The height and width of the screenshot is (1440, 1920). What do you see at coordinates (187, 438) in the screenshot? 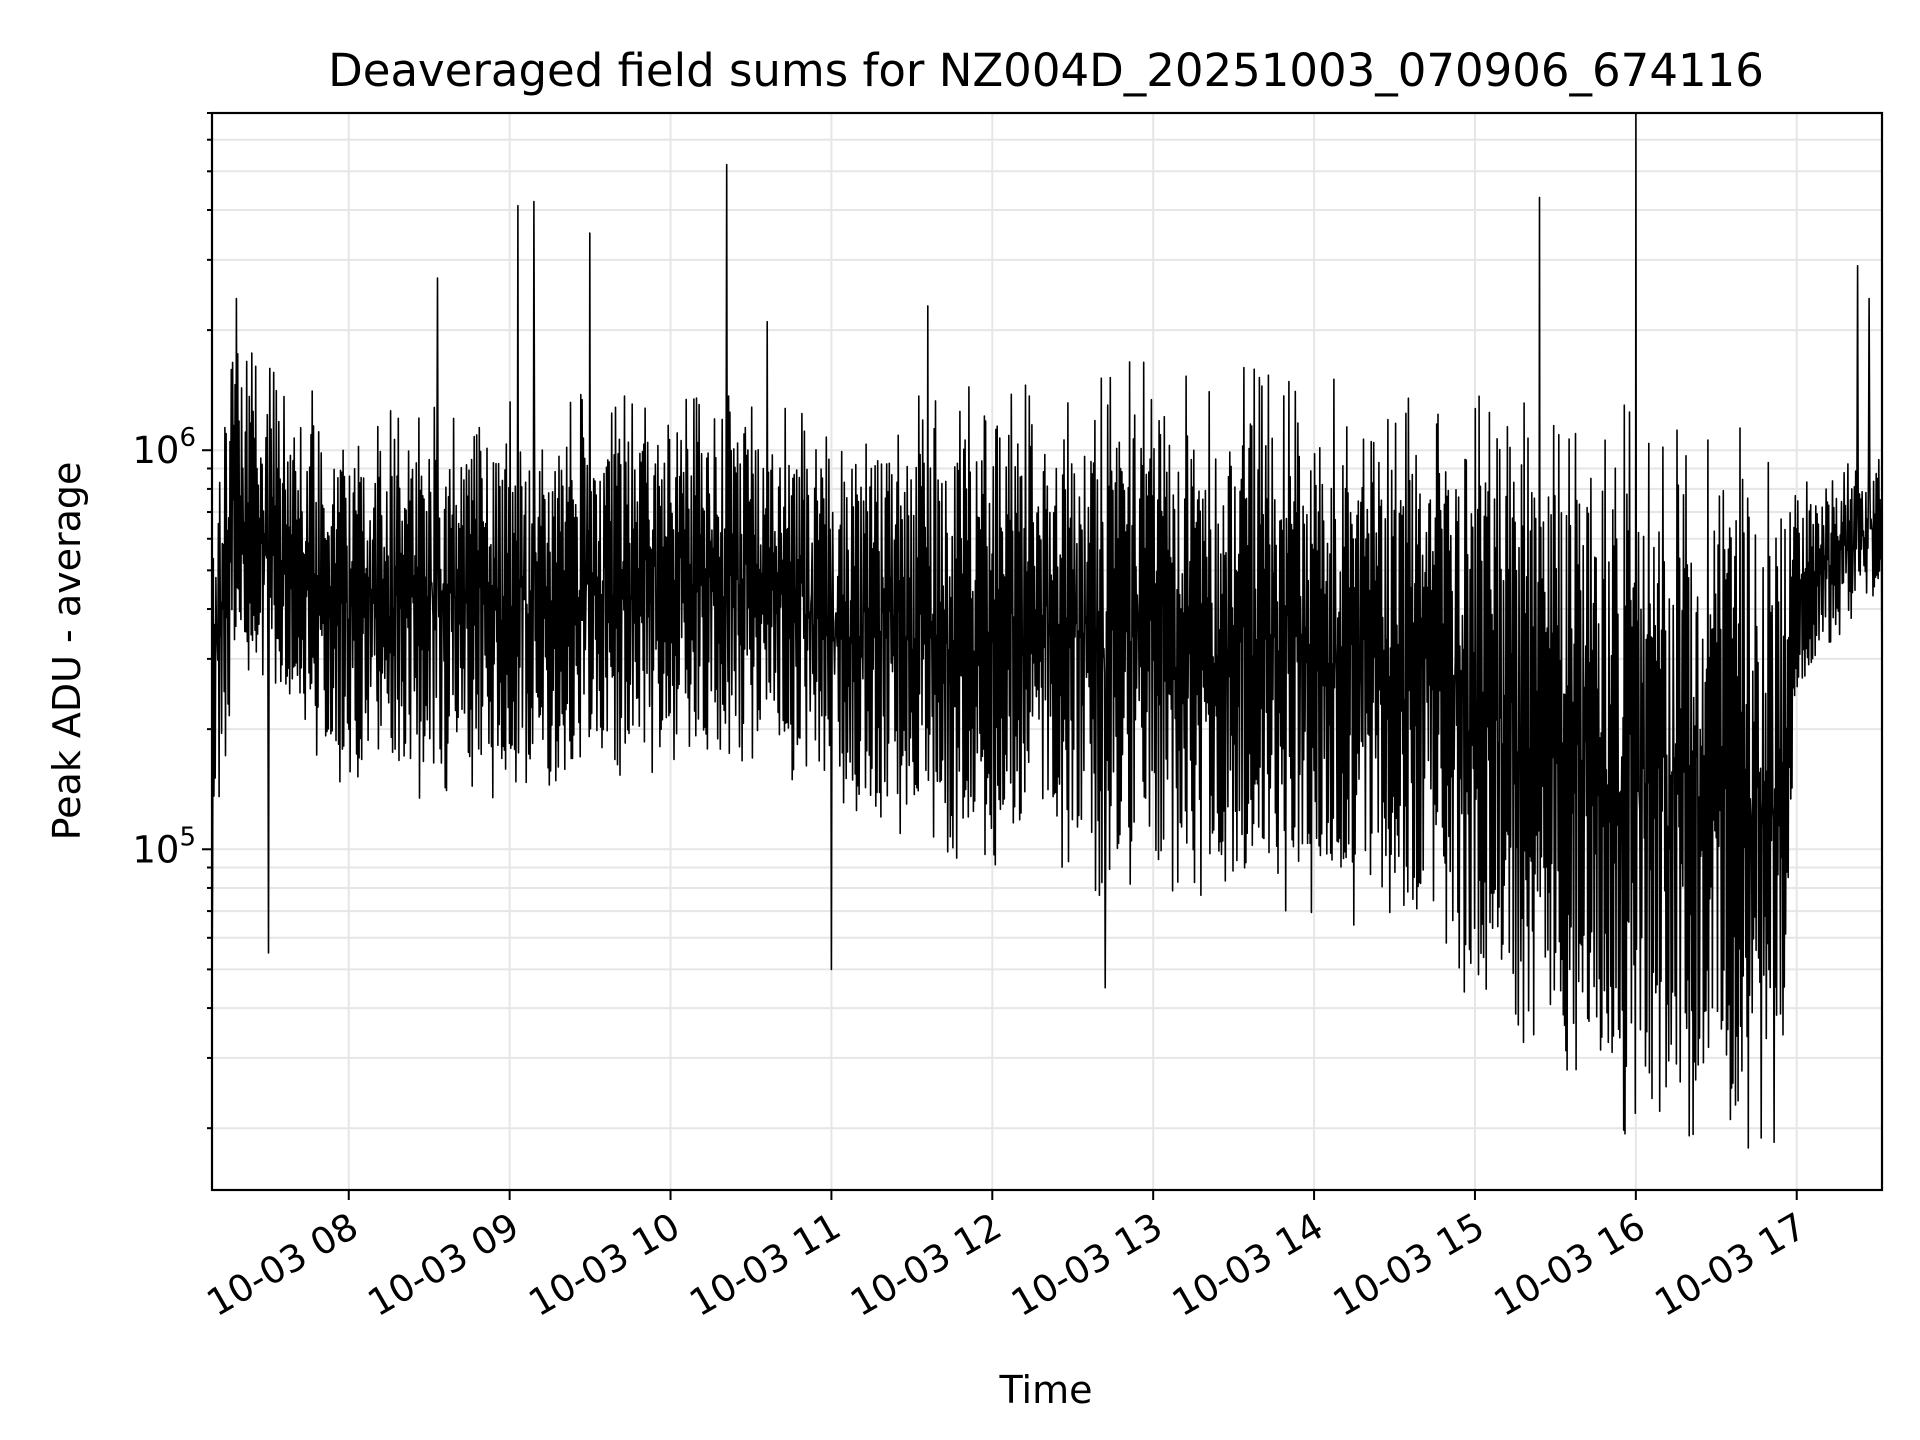
I see `y-tick-label-exponent: 6` at bounding box center [187, 438].